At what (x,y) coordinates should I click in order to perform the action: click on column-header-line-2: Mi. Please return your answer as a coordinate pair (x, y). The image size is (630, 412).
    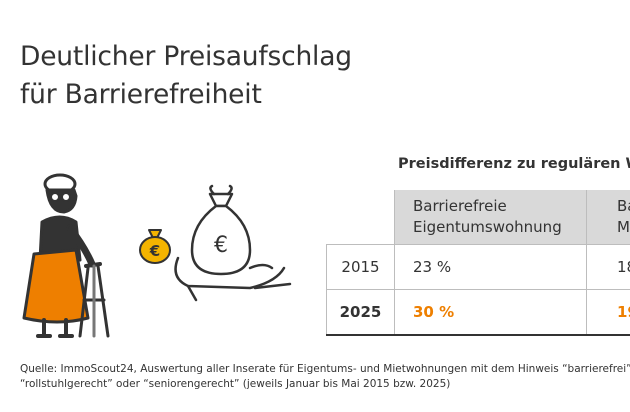
    Looking at the image, I should click on (623, 227).